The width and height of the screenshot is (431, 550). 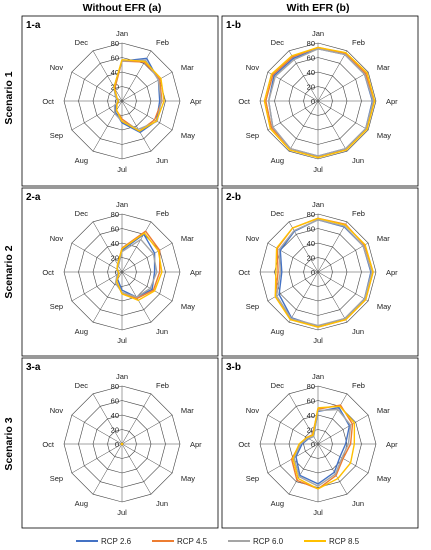 What do you see at coordinates (358, 385) in the screenshot?
I see `month-label-3-b-feb: Feb` at bounding box center [358, 385].